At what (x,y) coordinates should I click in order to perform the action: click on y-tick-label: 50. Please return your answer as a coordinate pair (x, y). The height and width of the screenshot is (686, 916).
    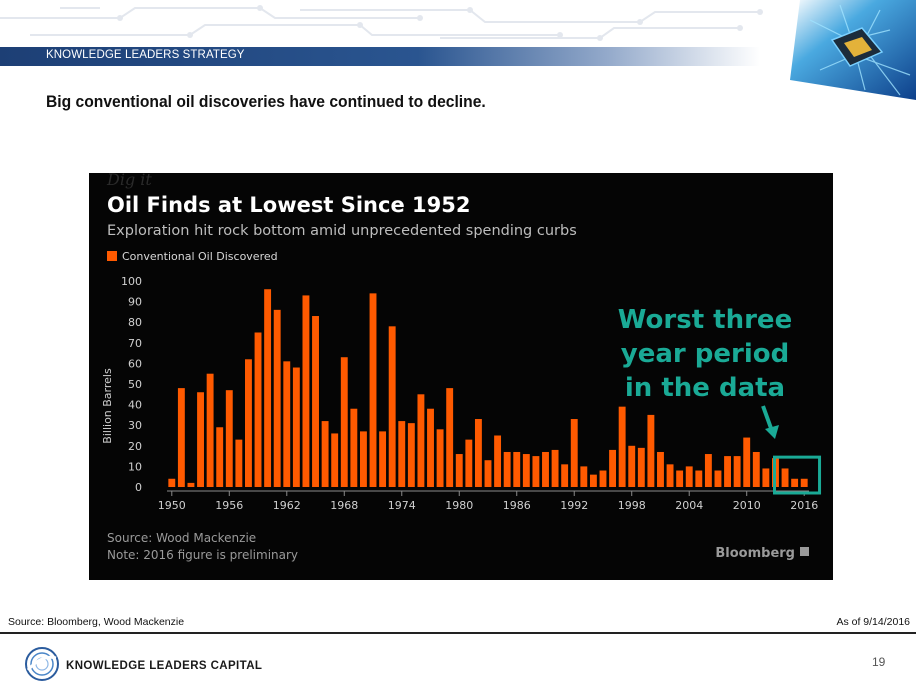
    Looking at the image, I should click on (135, 384).